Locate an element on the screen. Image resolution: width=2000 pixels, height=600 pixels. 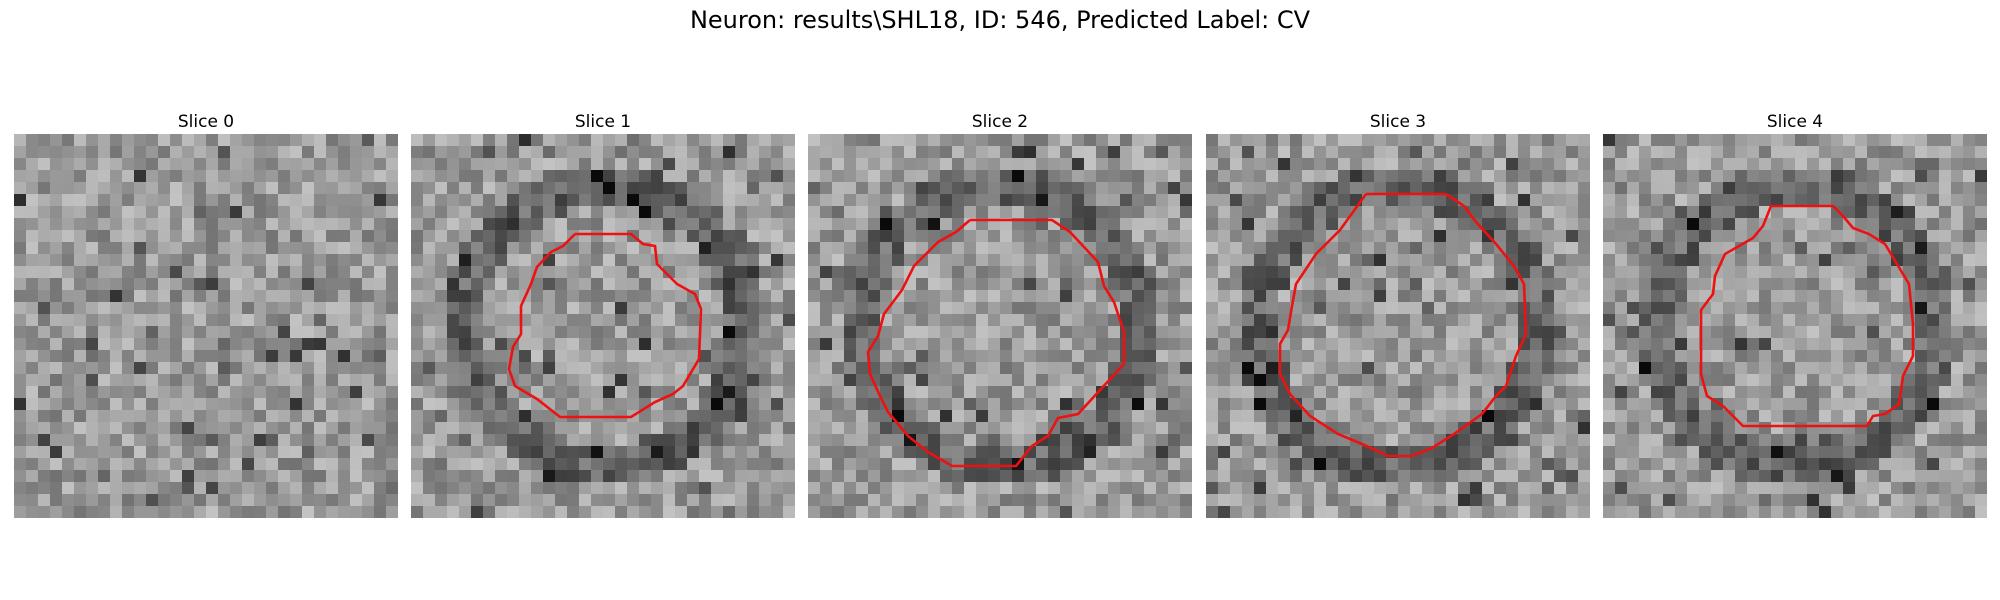
slice-title-3: Slice 3 is located at coordinates (1398, 122).